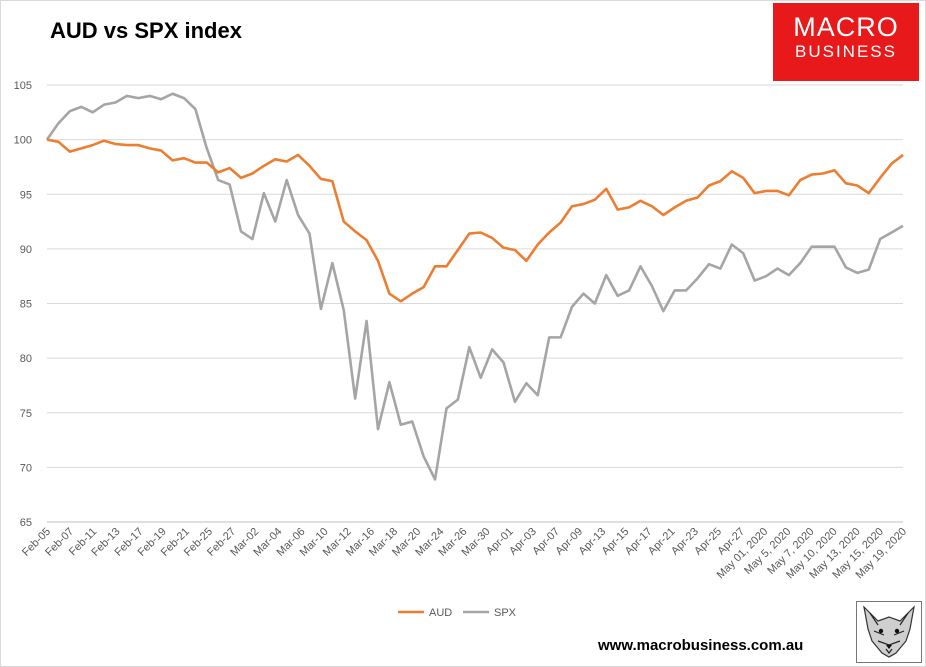 This screenshot has width=926, height=667. I want to click on y-tick-label: 100, so click(23, 141).